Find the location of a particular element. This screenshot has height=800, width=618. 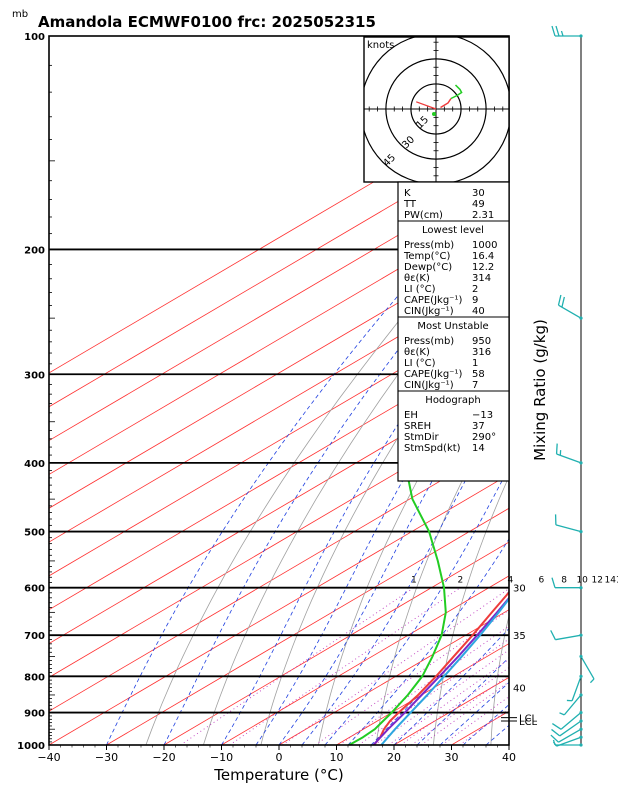

index-value: 40 is located at coordinates (478, 311).